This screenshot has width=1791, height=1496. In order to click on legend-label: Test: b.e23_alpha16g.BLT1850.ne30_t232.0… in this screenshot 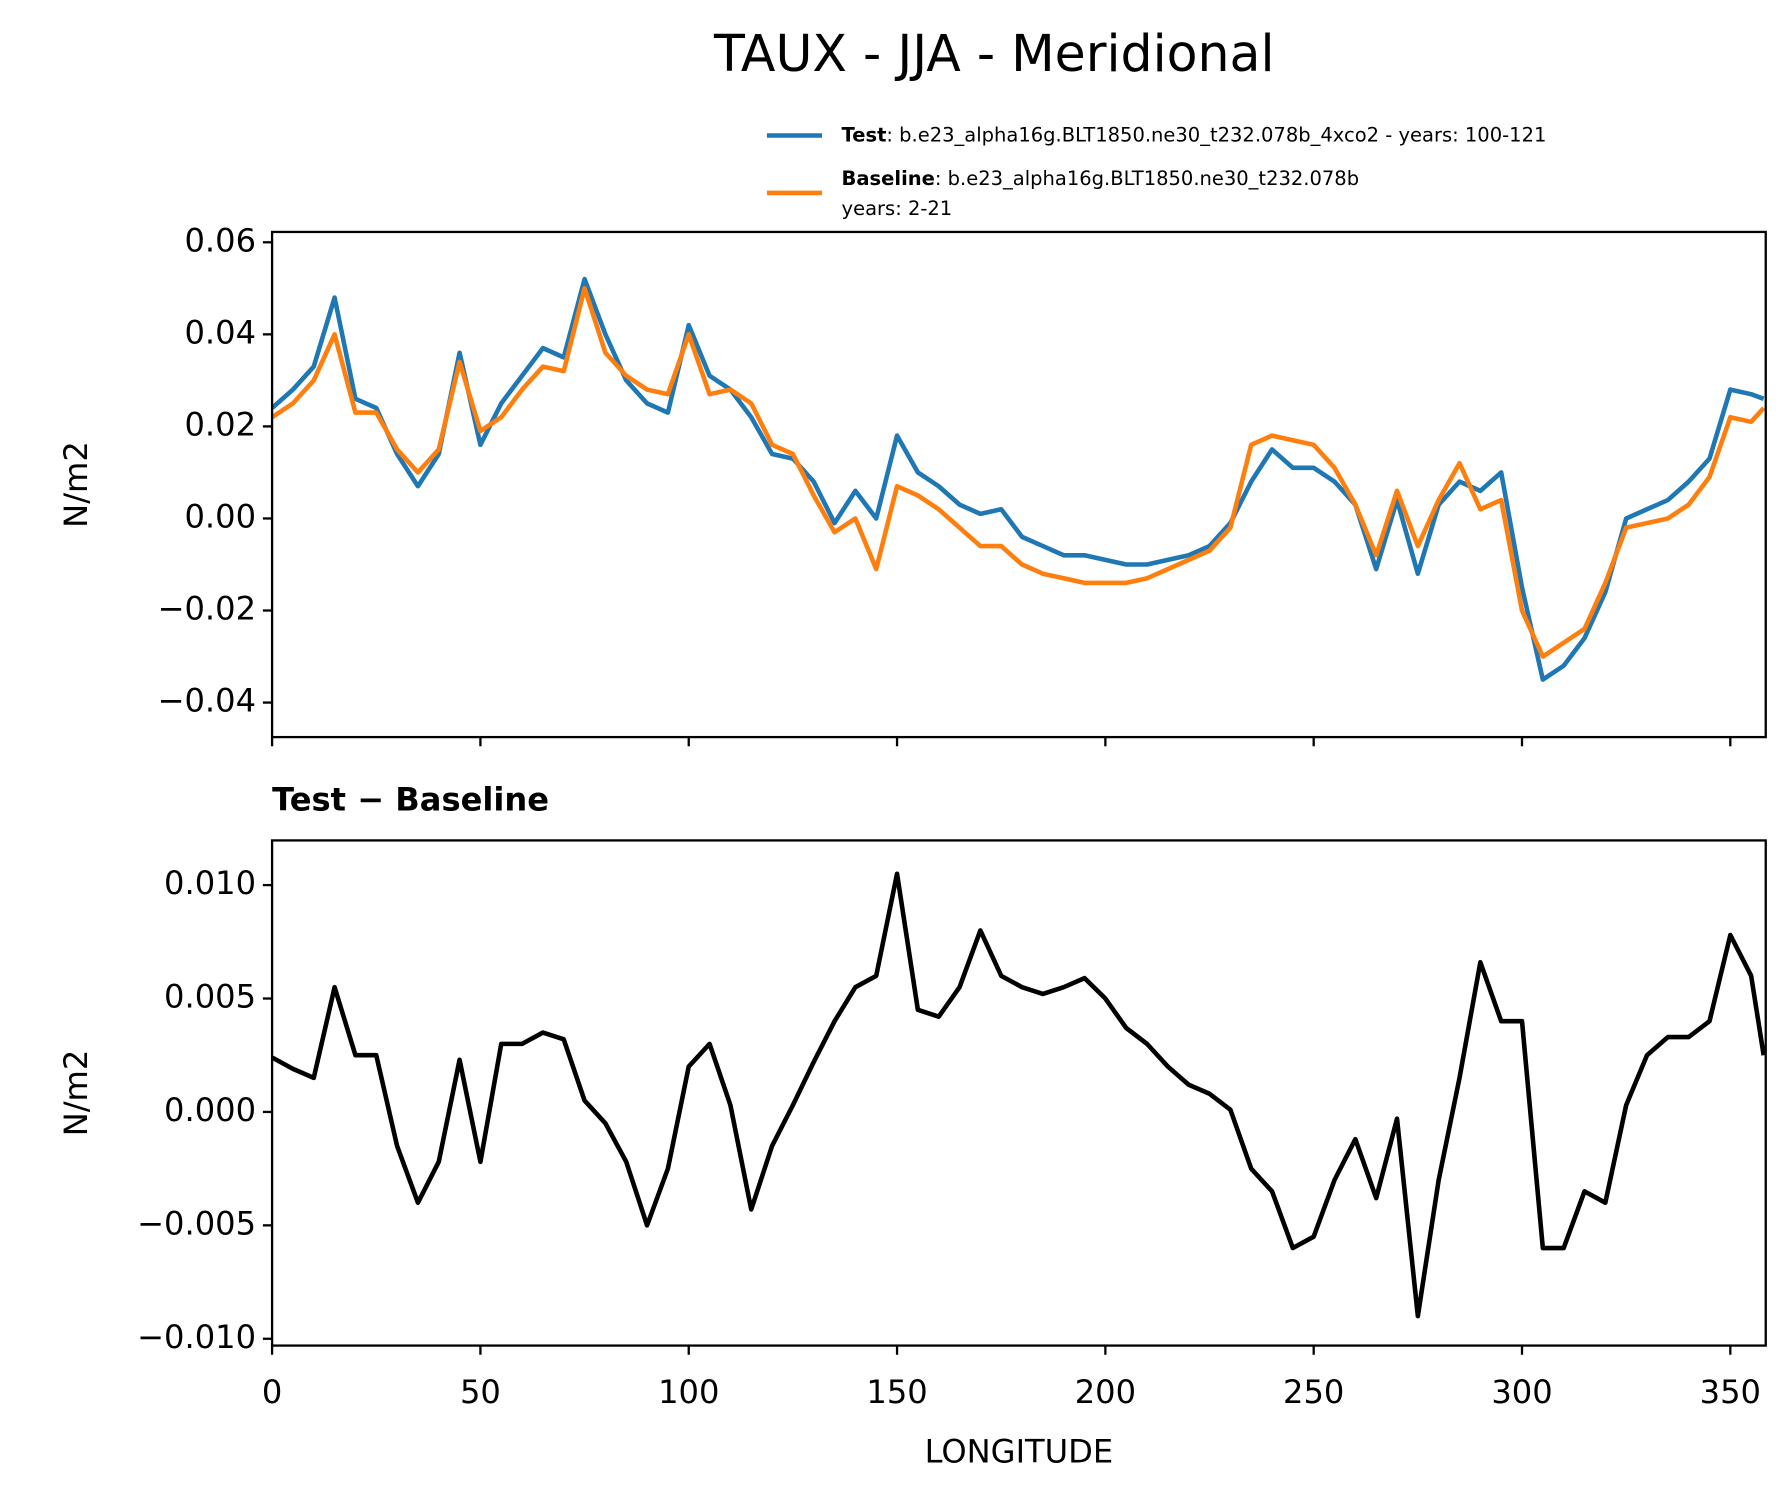, I will do `click(1194, 134)`.